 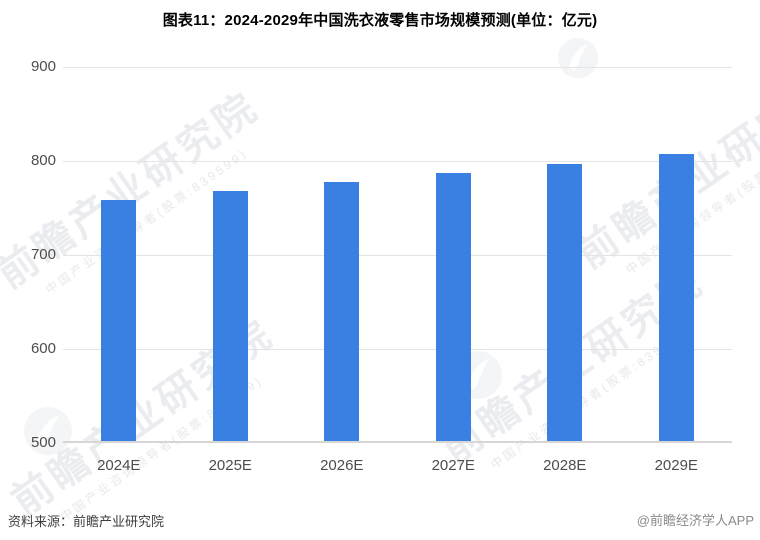 What do you see at coordinates (43, 66) in the screenshot?
I see `y-tick-label-900: 900` at bounding box center [43, 66].